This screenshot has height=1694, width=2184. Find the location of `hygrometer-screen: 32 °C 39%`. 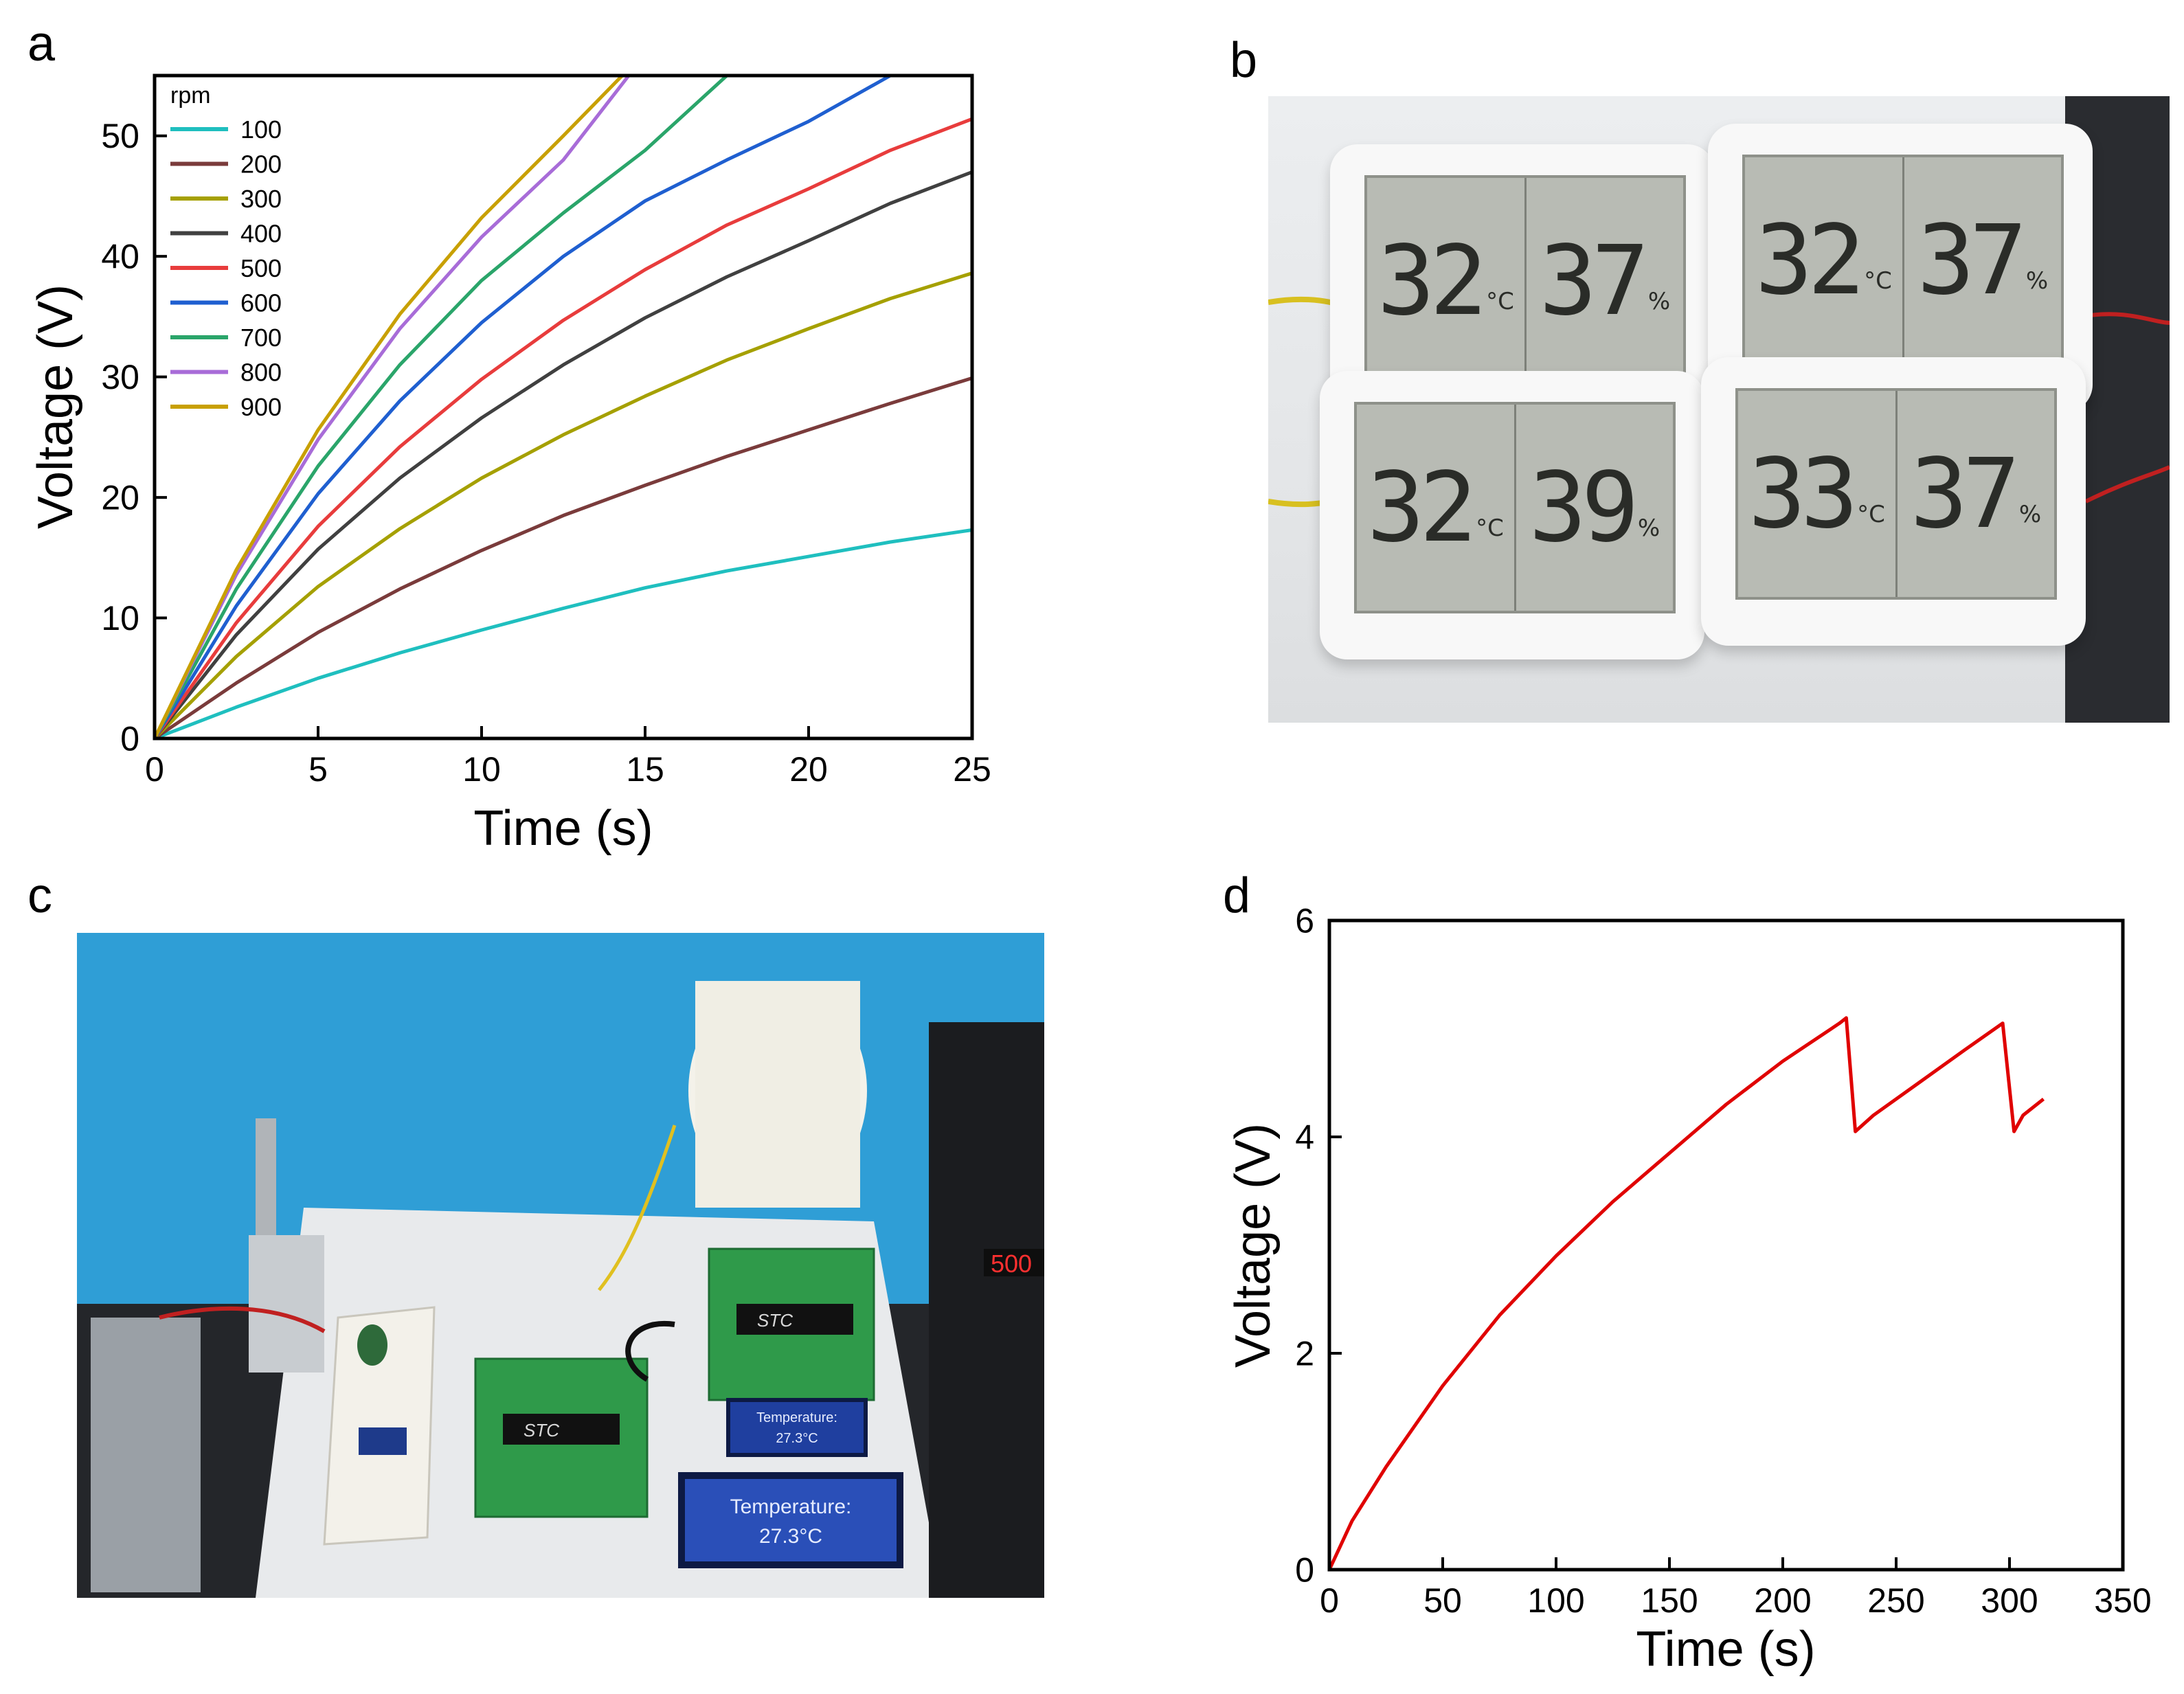

hygrometer-screen: 32 °C 39% is located at coordinates (1515, 507).